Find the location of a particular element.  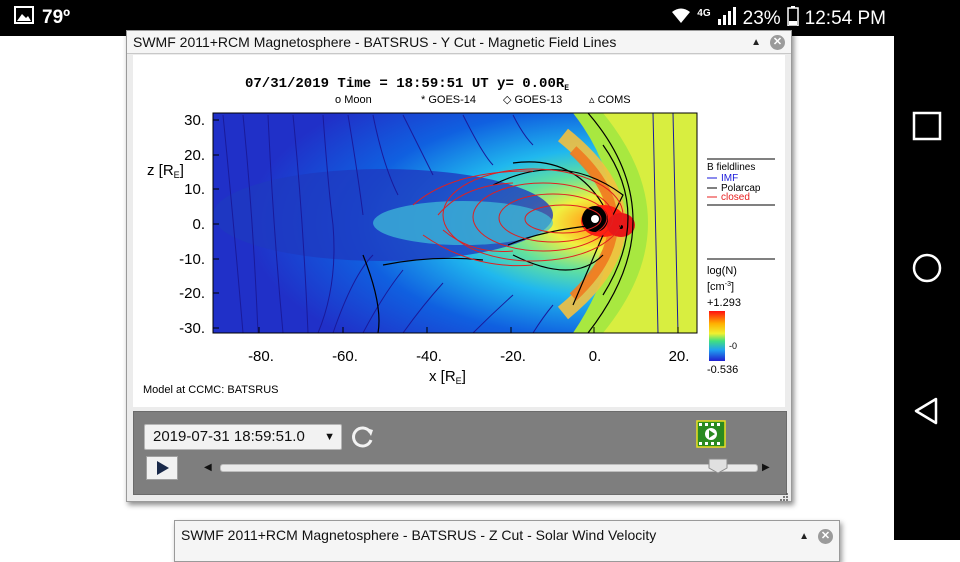

x-axis-label: x [RE] is located at coordinates (447, 377).